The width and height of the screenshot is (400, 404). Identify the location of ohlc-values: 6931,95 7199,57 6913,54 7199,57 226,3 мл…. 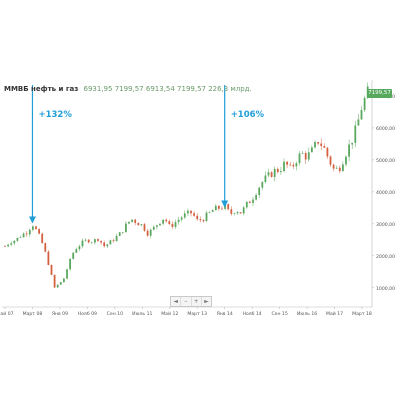
(167, 89).